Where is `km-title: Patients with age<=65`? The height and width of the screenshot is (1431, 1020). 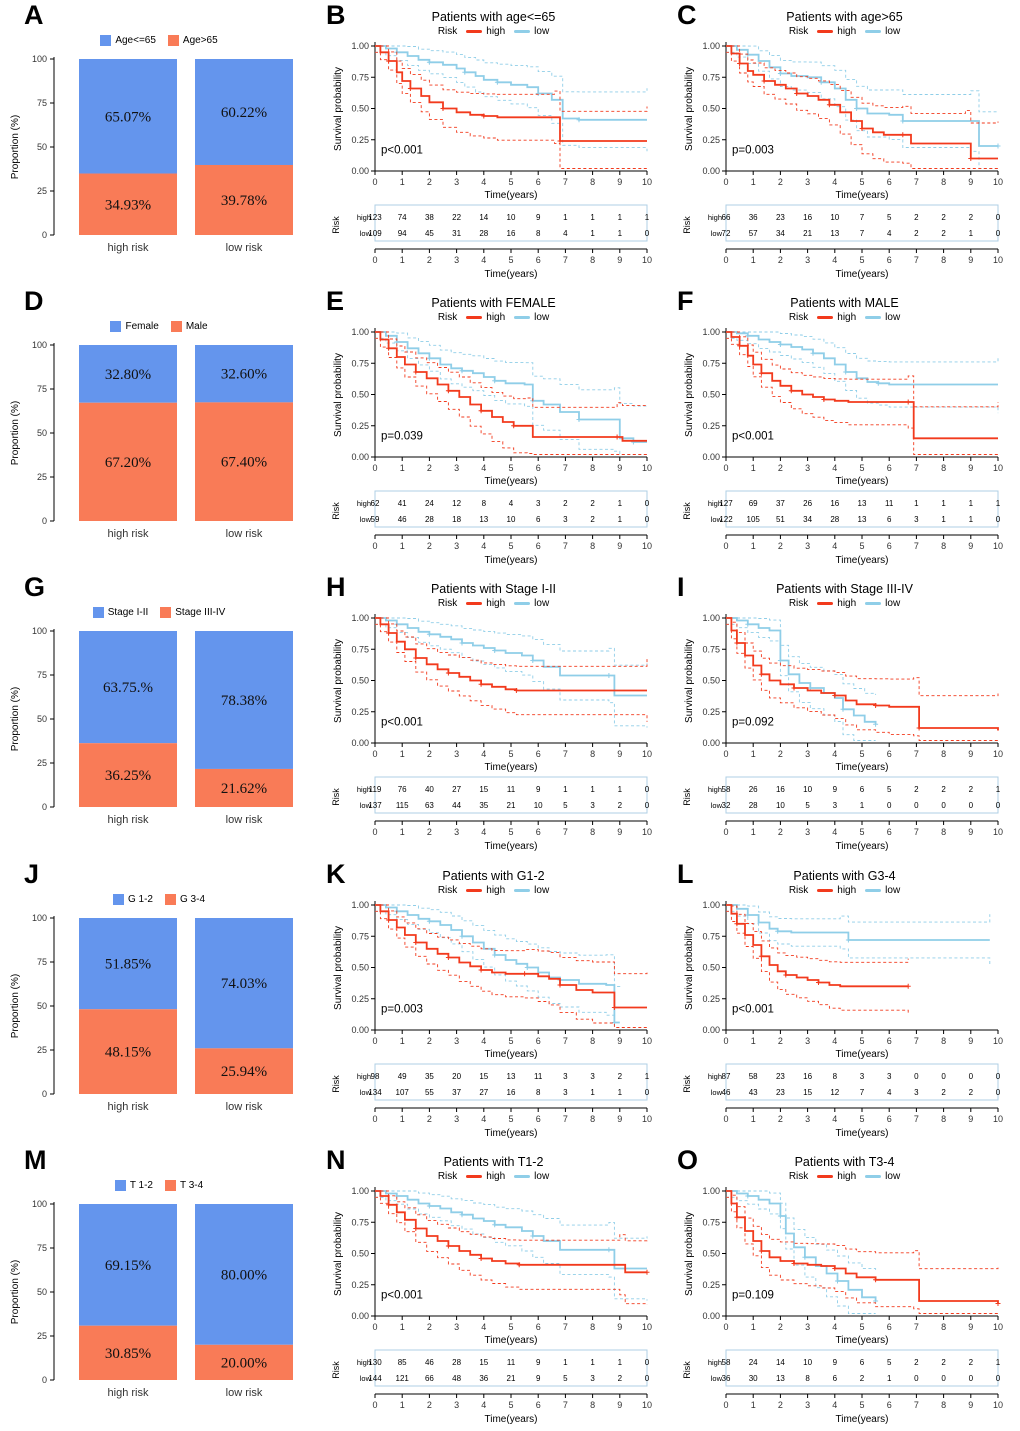
km-title: Patients with age<=65 is located at coordinates (493, 17).